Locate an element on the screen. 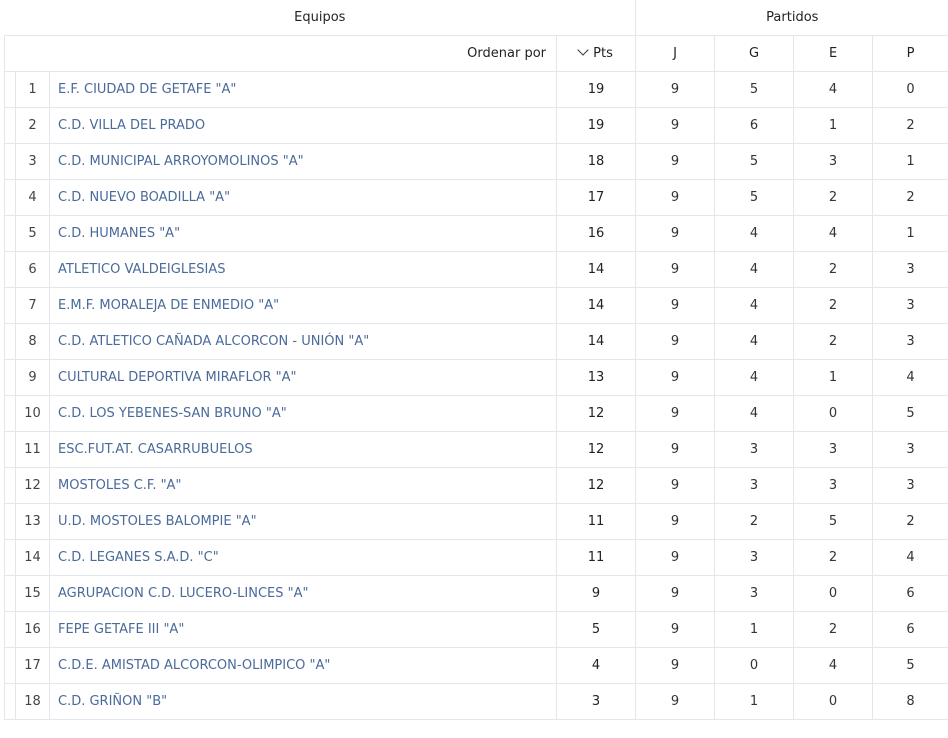 This screenshot has width=948, height=738. team-link: ESC.FUT.AT. CASARRUBUELOS is located at coordinates (303, 449).